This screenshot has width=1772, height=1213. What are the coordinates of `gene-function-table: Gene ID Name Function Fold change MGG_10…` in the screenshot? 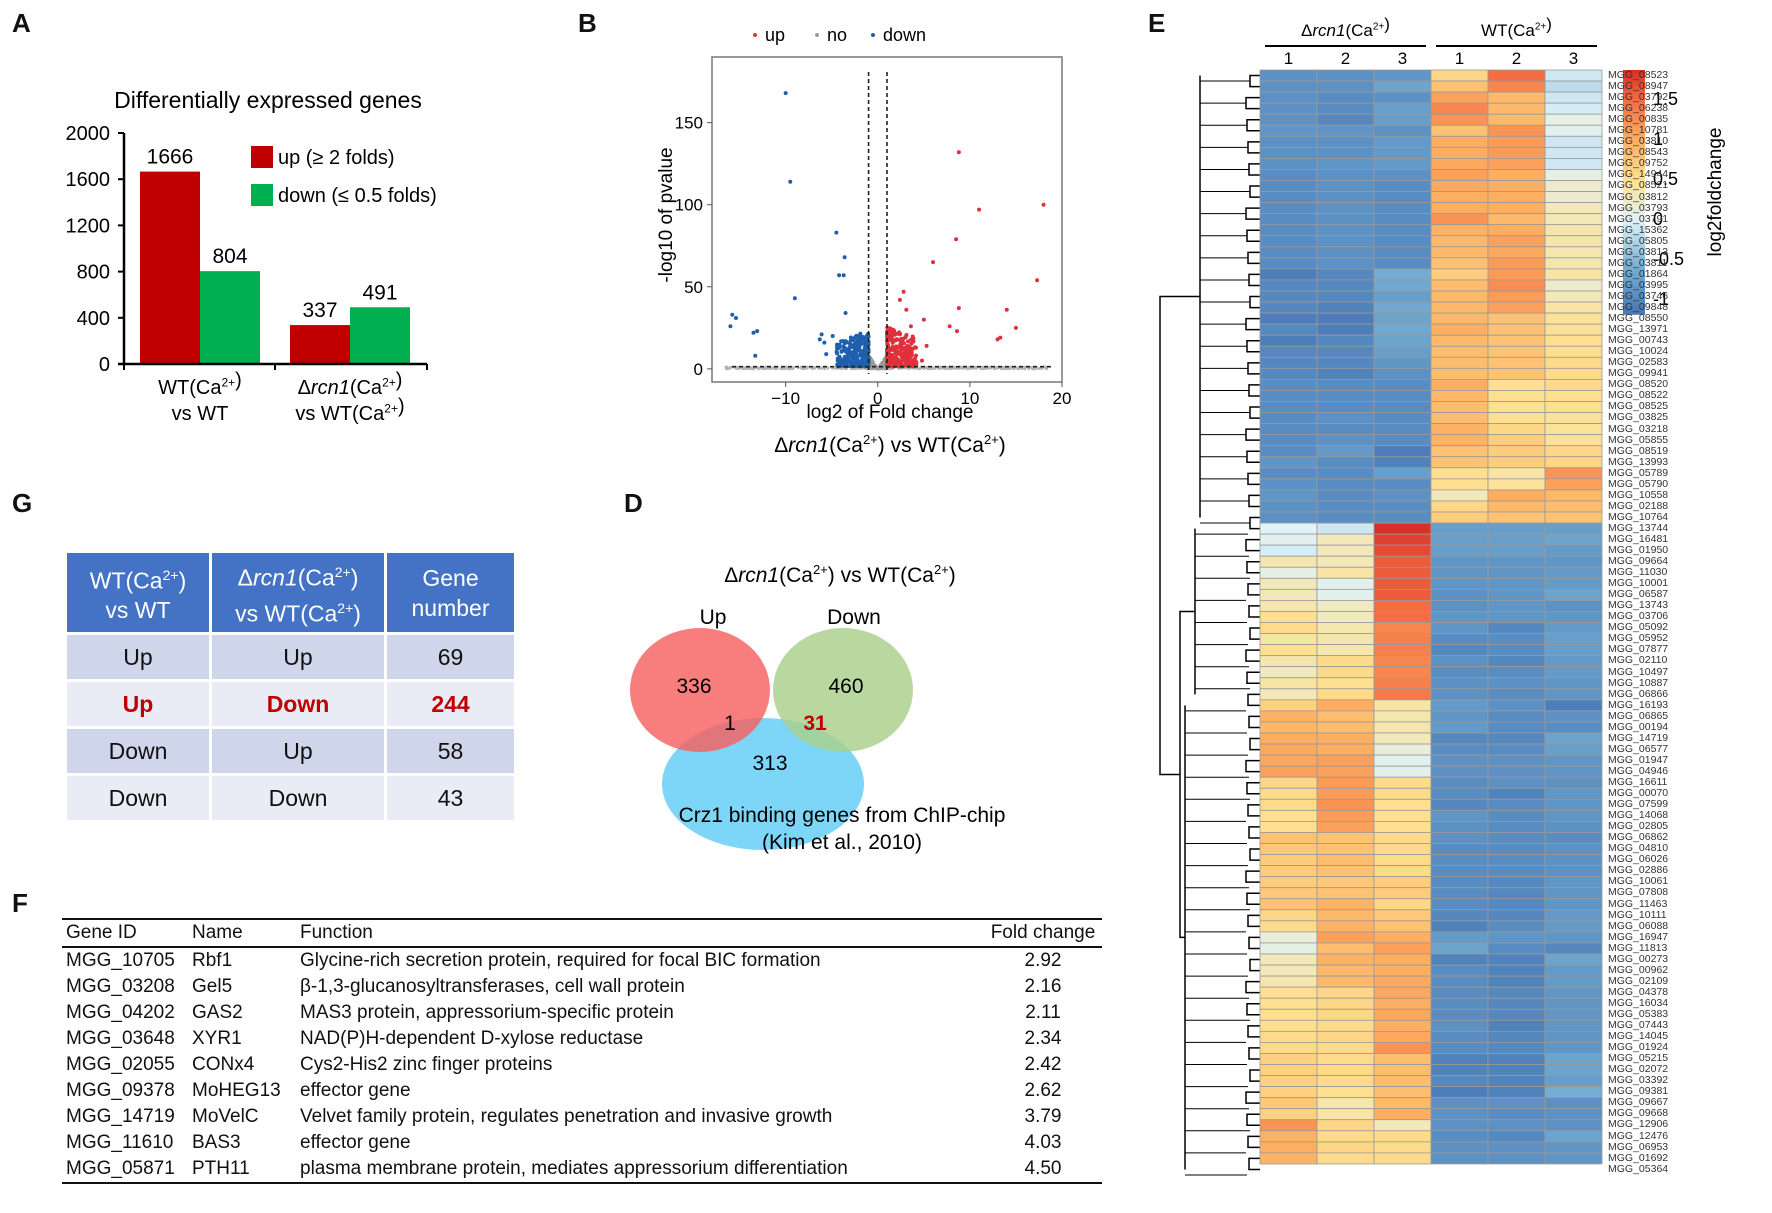 It's located at (582, 1051).